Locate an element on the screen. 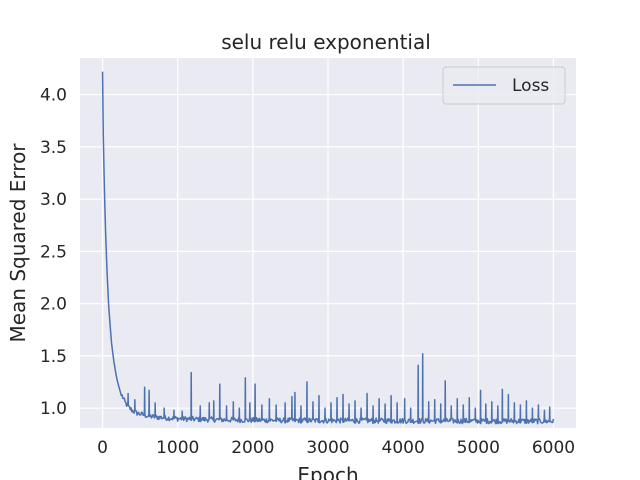 The height and width of the screenshot is (480, 640). x-tick-label: 4000 is located at coordinates (403, 448).